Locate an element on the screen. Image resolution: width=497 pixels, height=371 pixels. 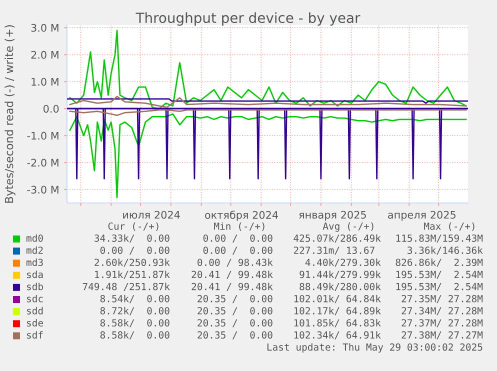
text: 102.01k/ 64.84k is located at coordinates (337, 299).